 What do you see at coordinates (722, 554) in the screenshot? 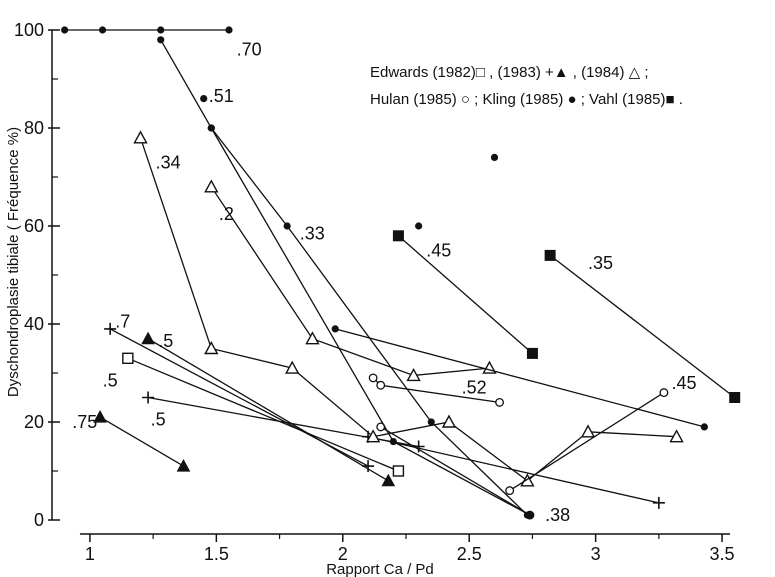
I see `x-tick-label: 3.5` at bounding box center [722, 554].